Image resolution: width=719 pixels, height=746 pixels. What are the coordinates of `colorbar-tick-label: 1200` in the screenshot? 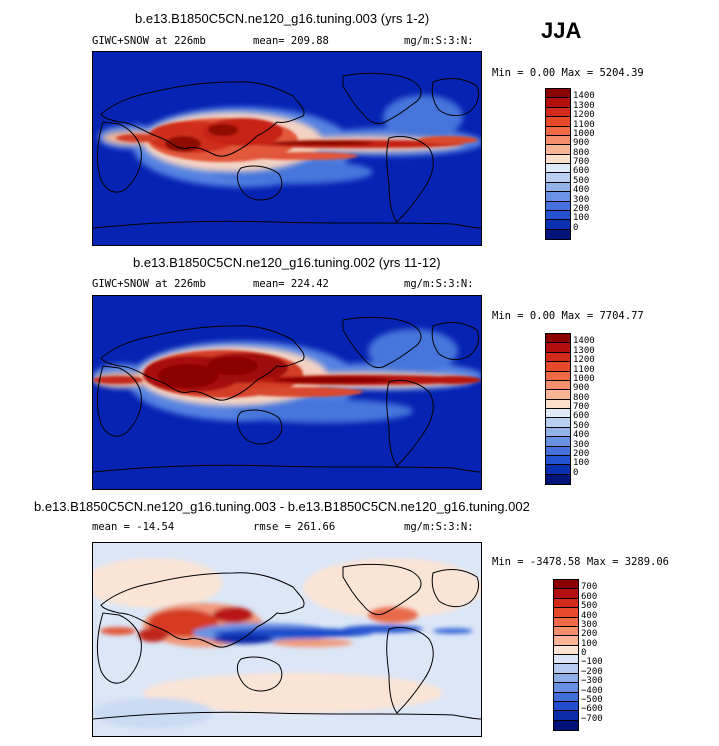 It's located at (584, 360).